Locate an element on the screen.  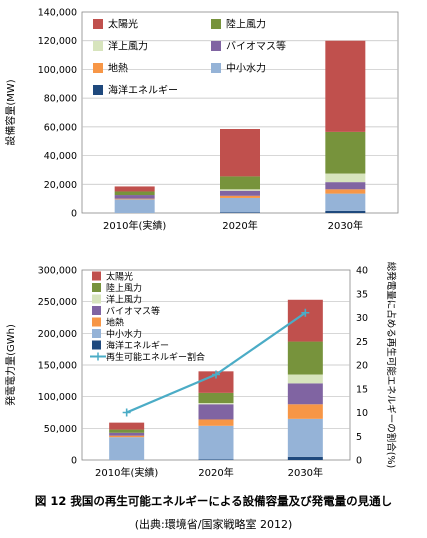
generation-legend-label: 地熱 is located at coordinates (115, 323).